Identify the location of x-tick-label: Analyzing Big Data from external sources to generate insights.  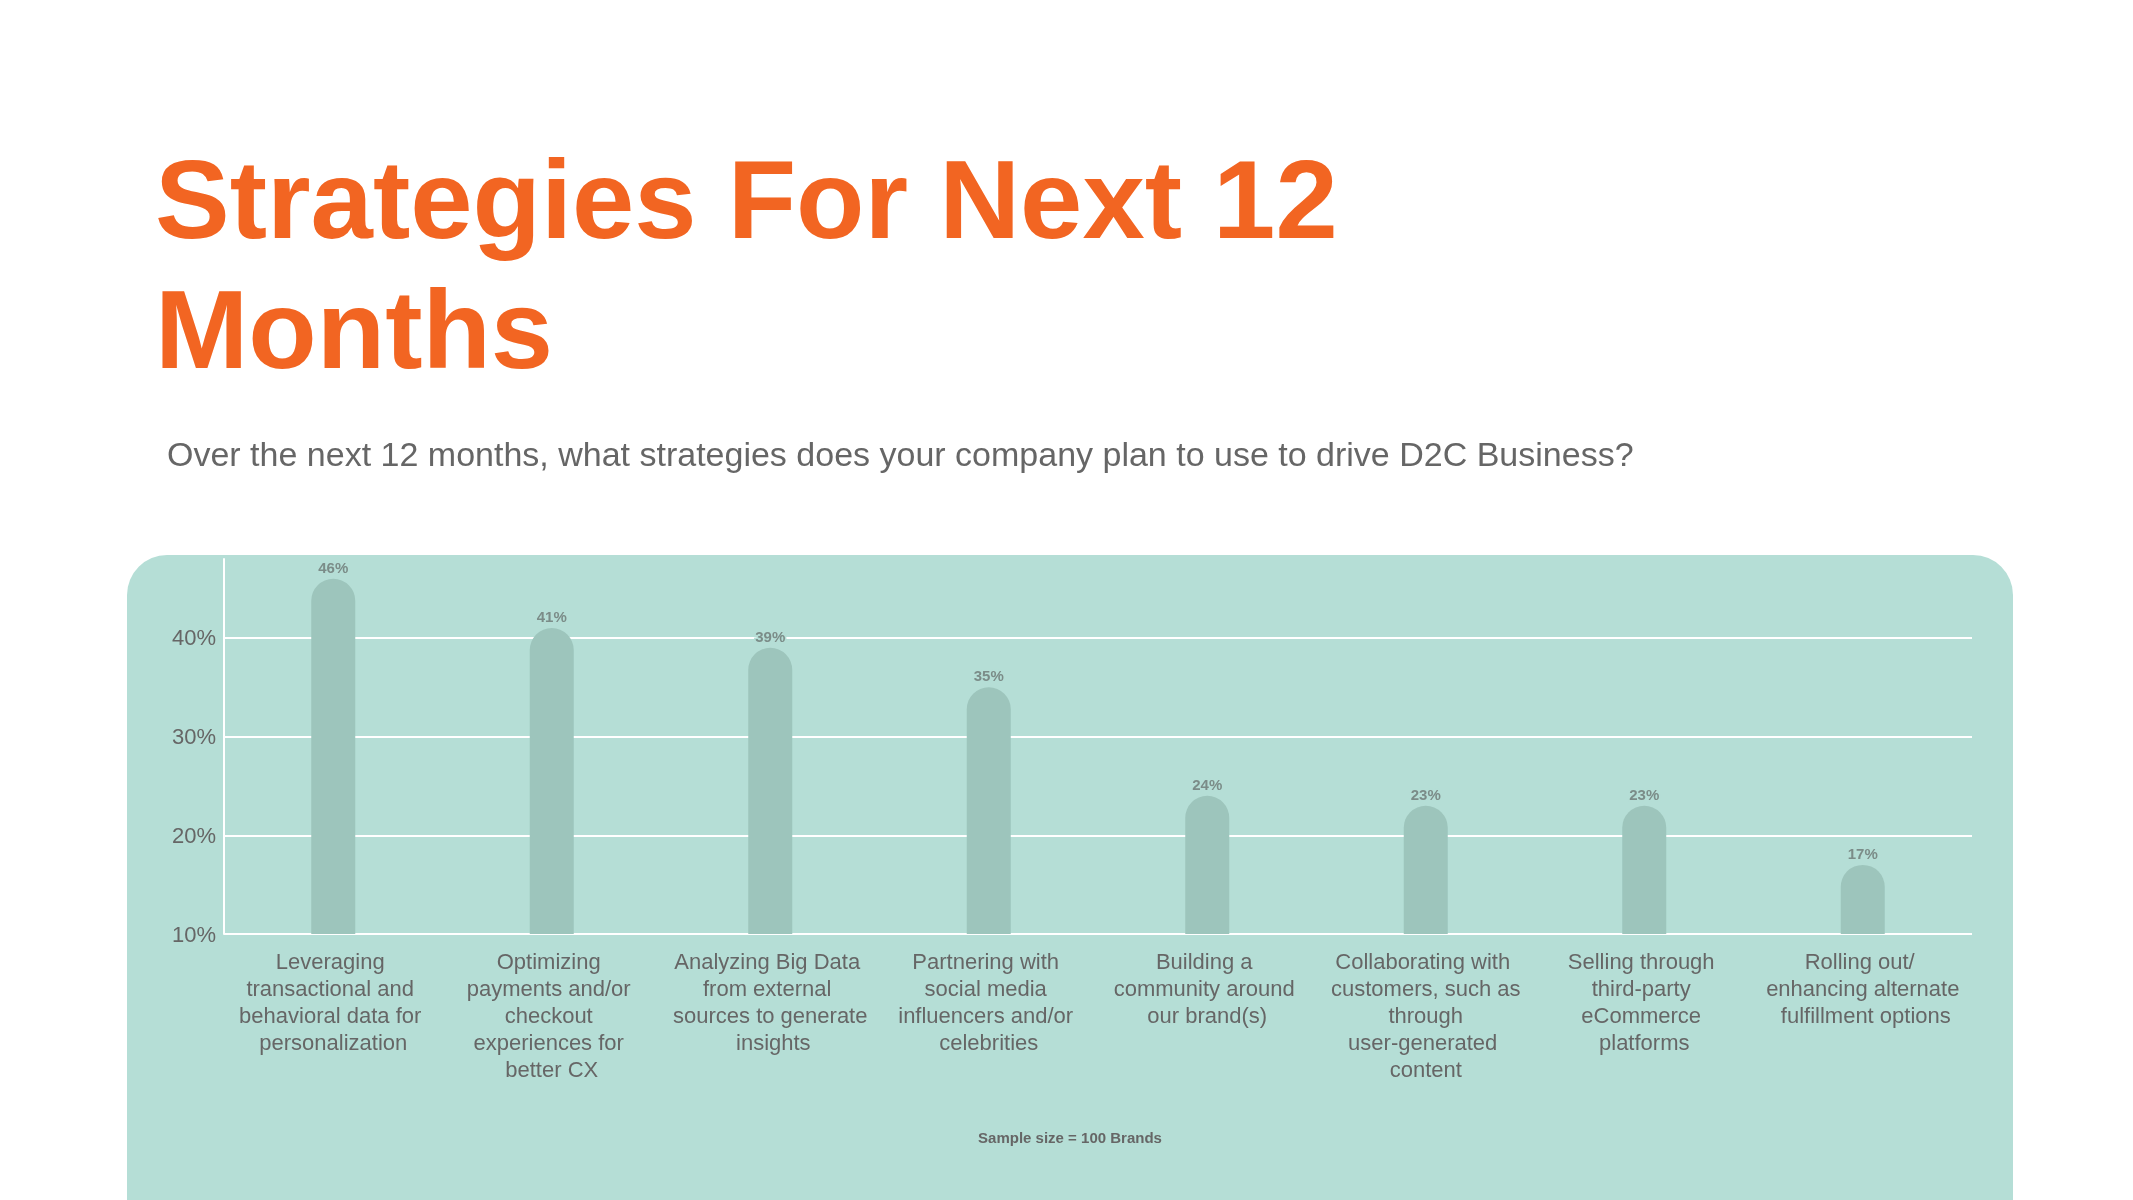
(770, 1002).